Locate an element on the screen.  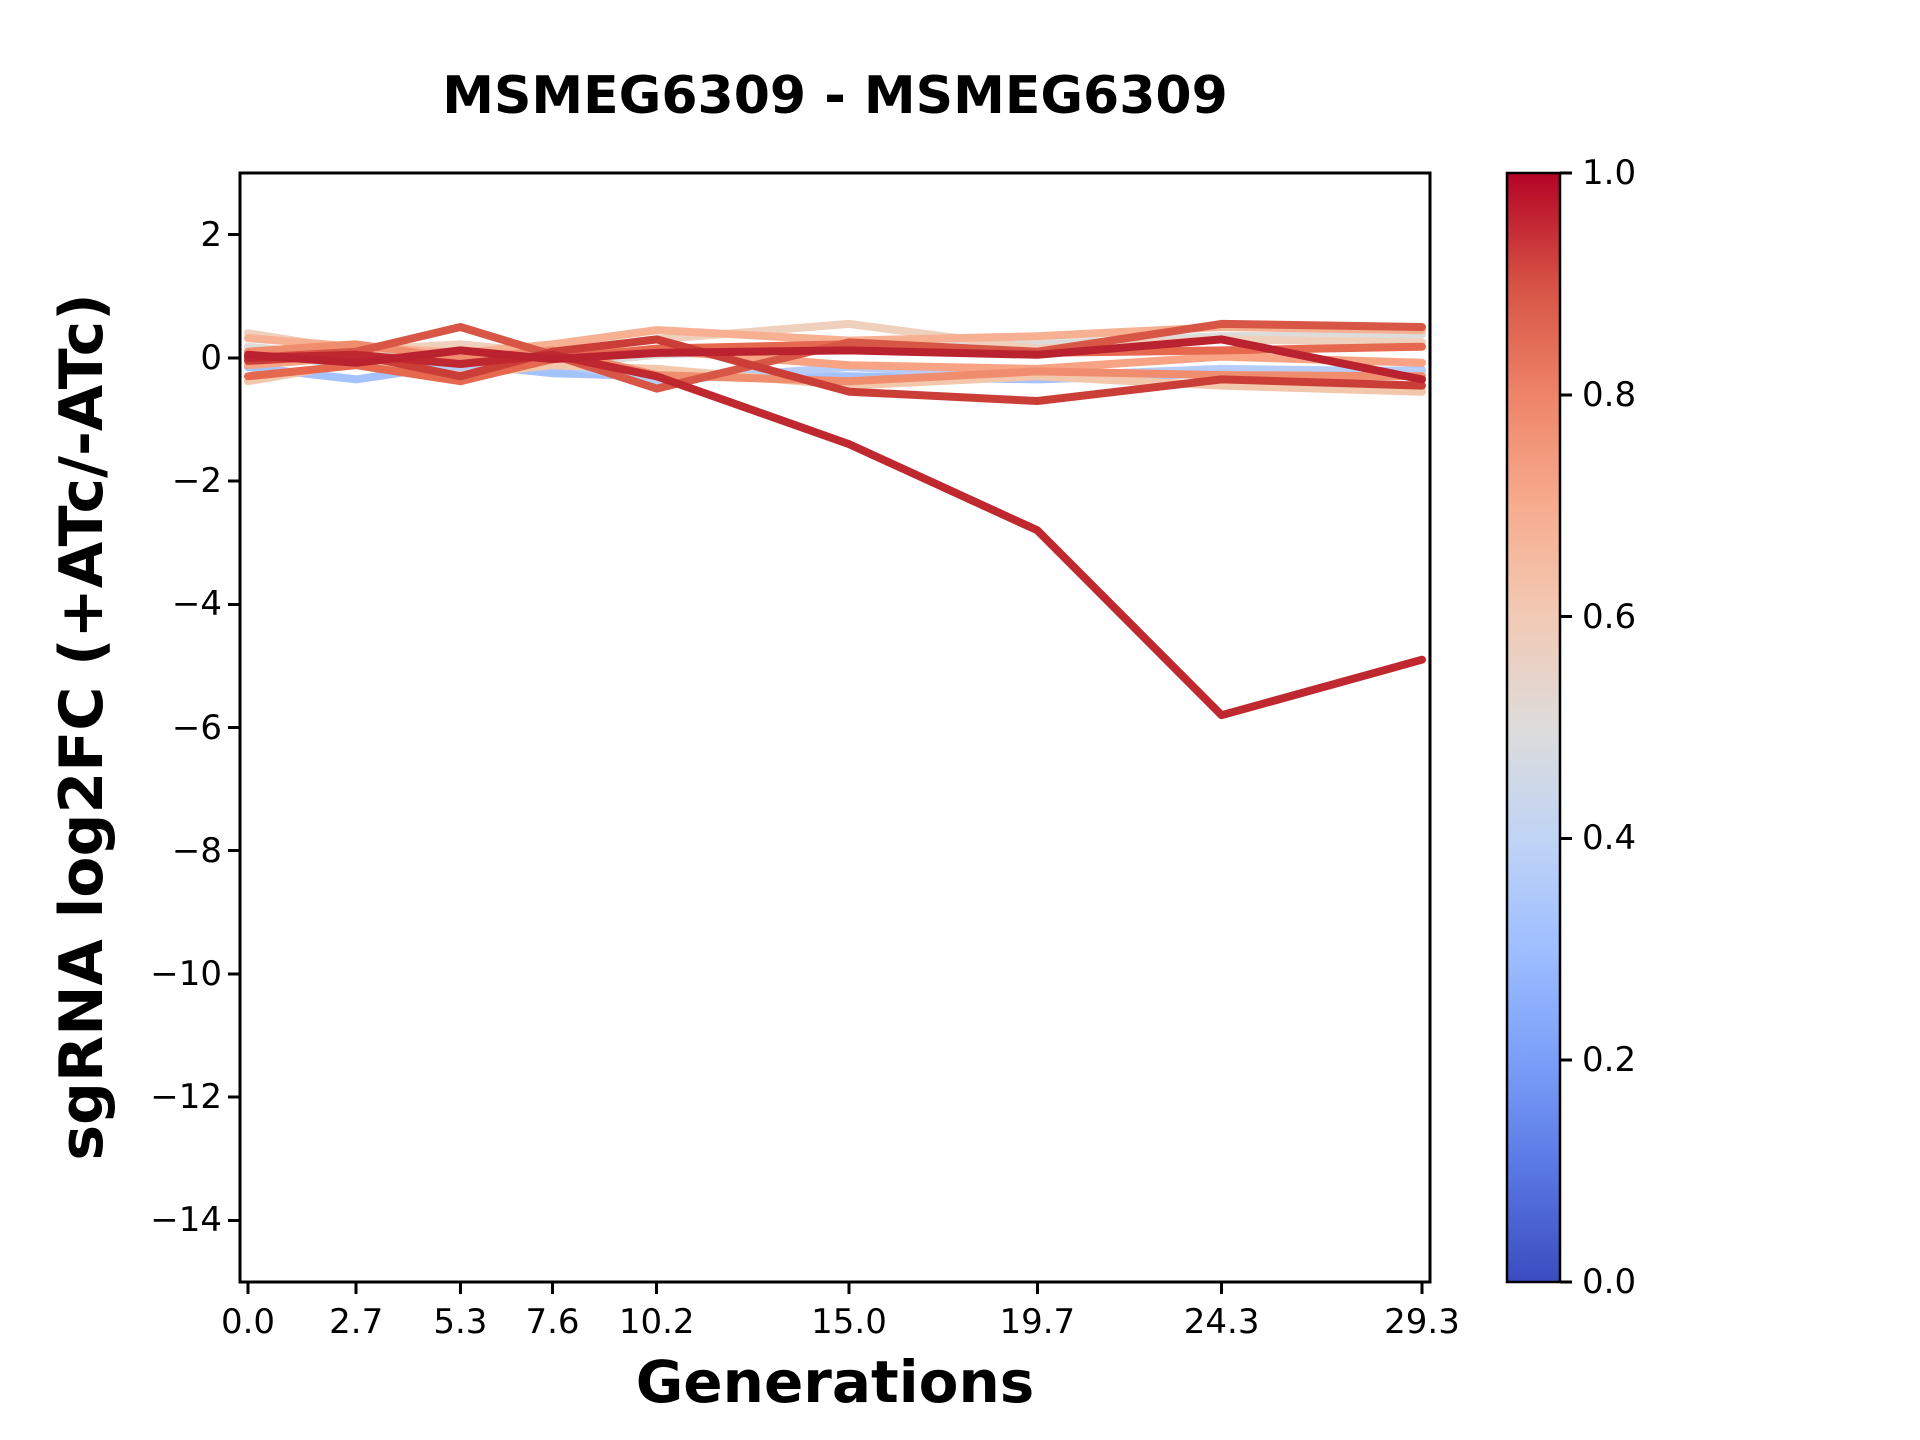
y-tick-label: 0 is located at coordinates (211, 357).